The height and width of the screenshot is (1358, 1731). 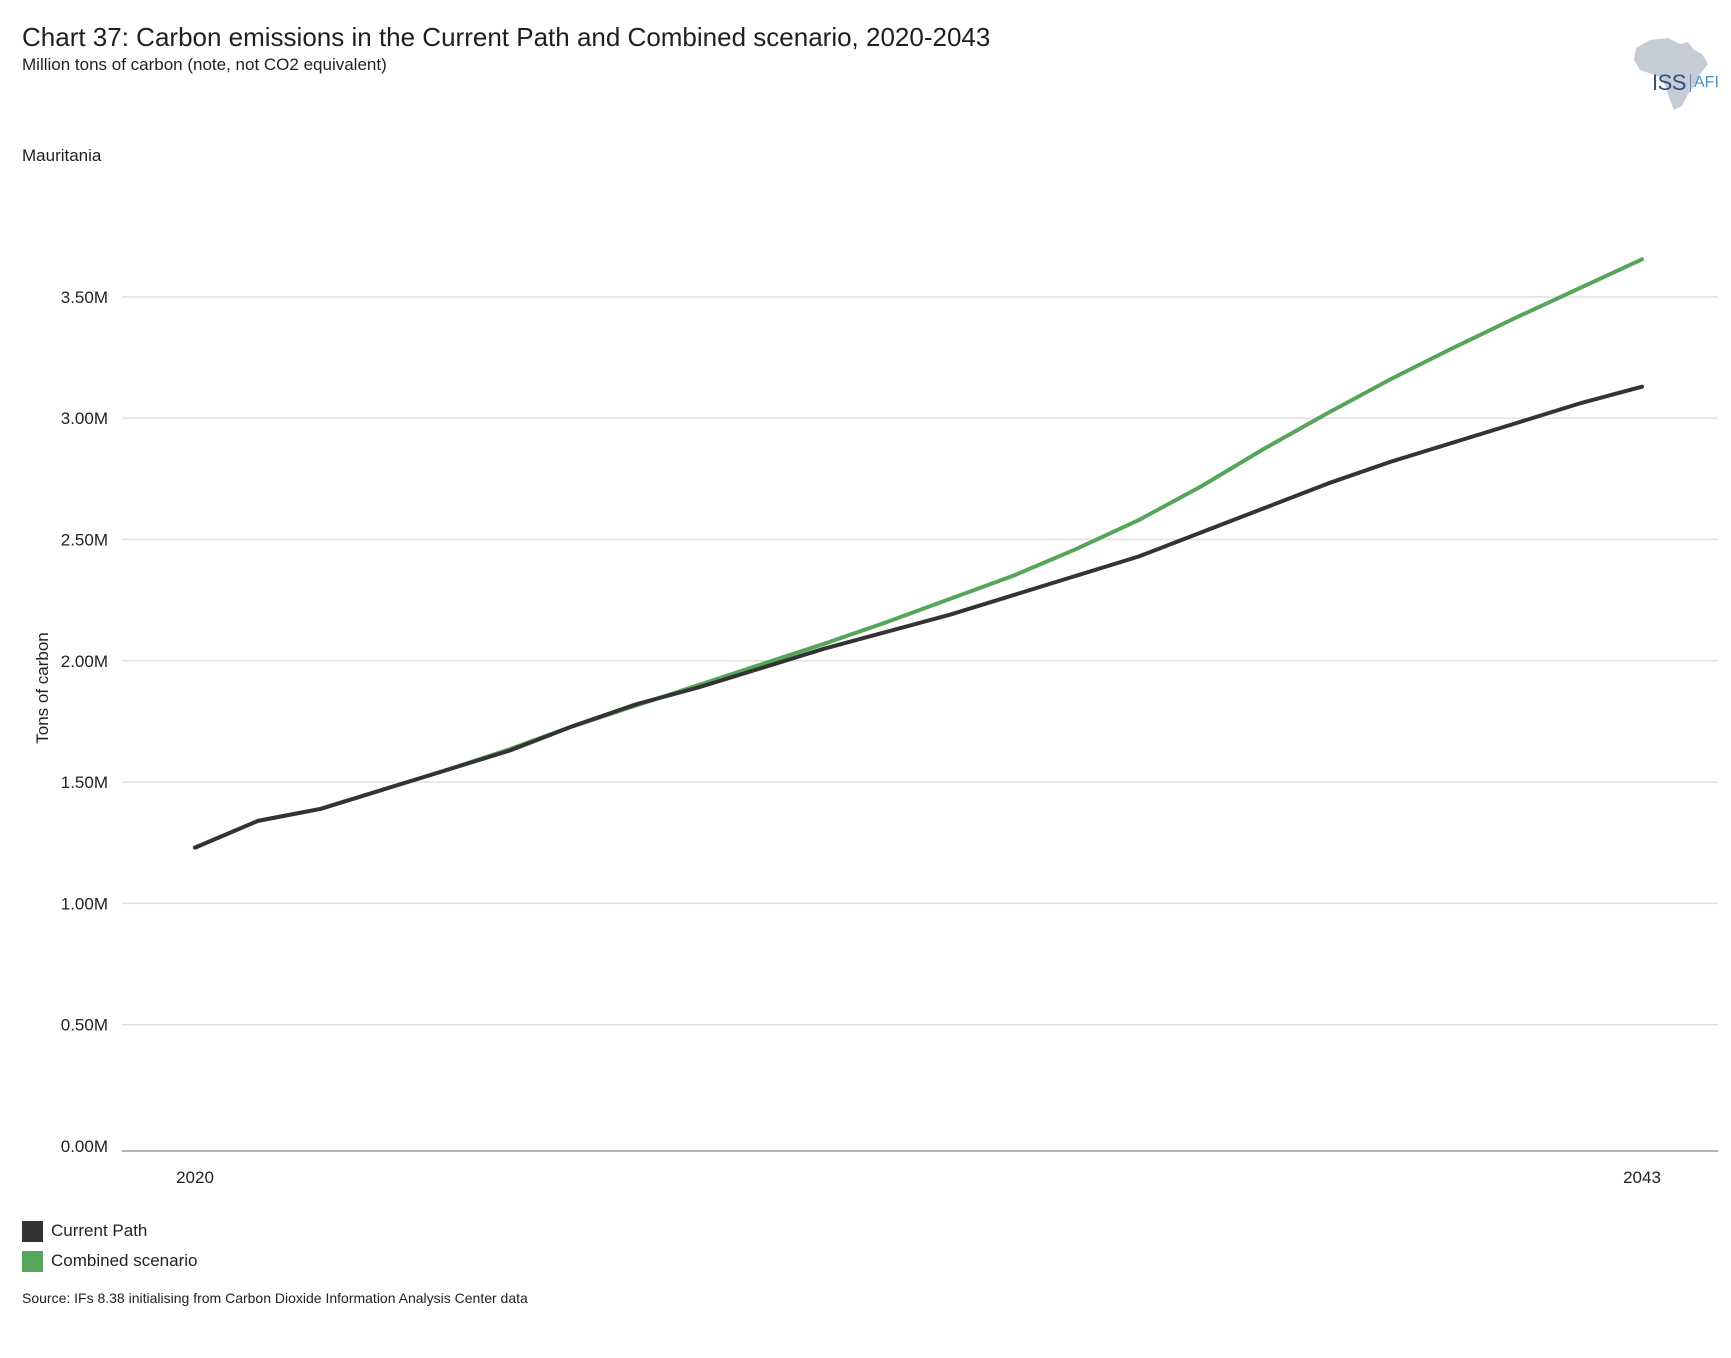 What do you see at coordinates (42, 688) in the screenshot?
I see `y-axis-label: Tons of carbon` at bounding box center [42, 688].